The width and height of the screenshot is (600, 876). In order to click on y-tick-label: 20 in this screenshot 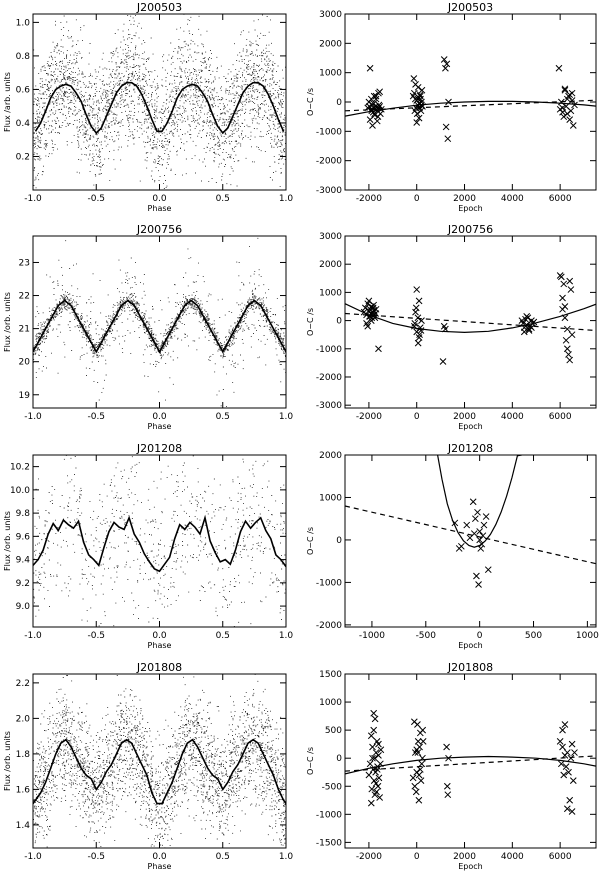, I will do `click(25, 363)`.